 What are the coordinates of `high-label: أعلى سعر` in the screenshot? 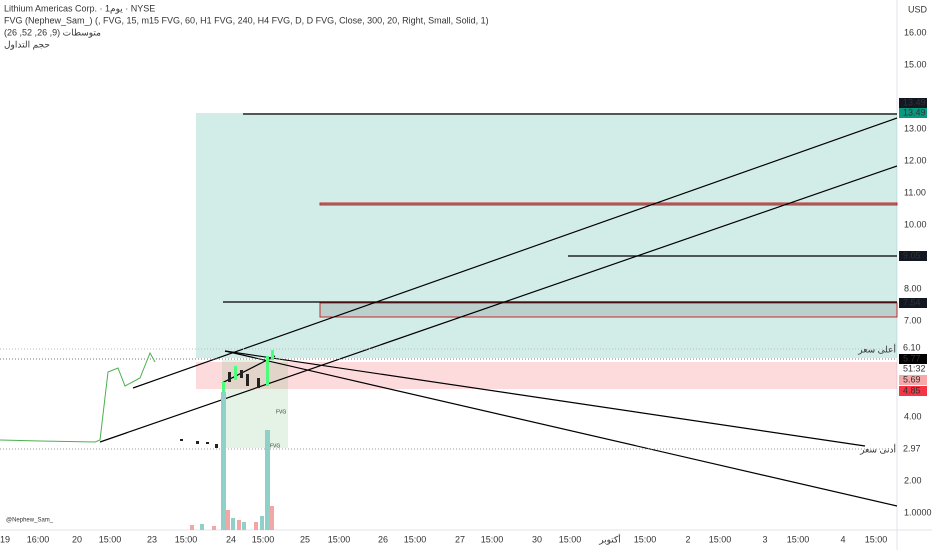 It's located at (876, 348).